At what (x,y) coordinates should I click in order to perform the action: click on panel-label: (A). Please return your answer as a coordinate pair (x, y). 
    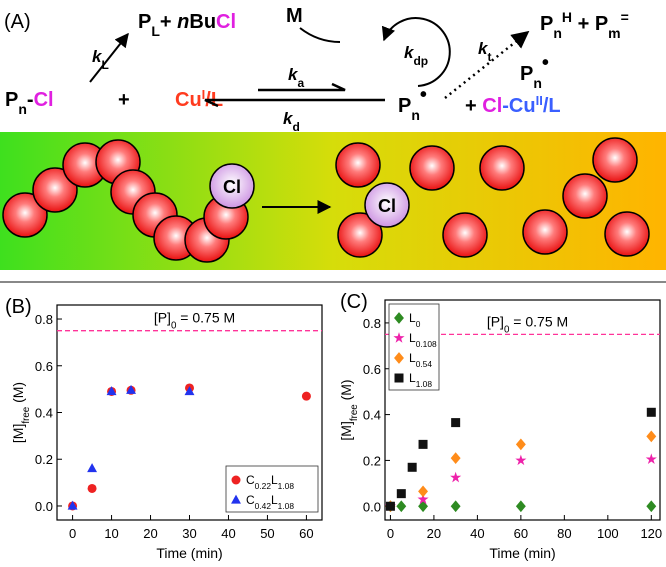
    Looking at the image, I should click on (17, 22).